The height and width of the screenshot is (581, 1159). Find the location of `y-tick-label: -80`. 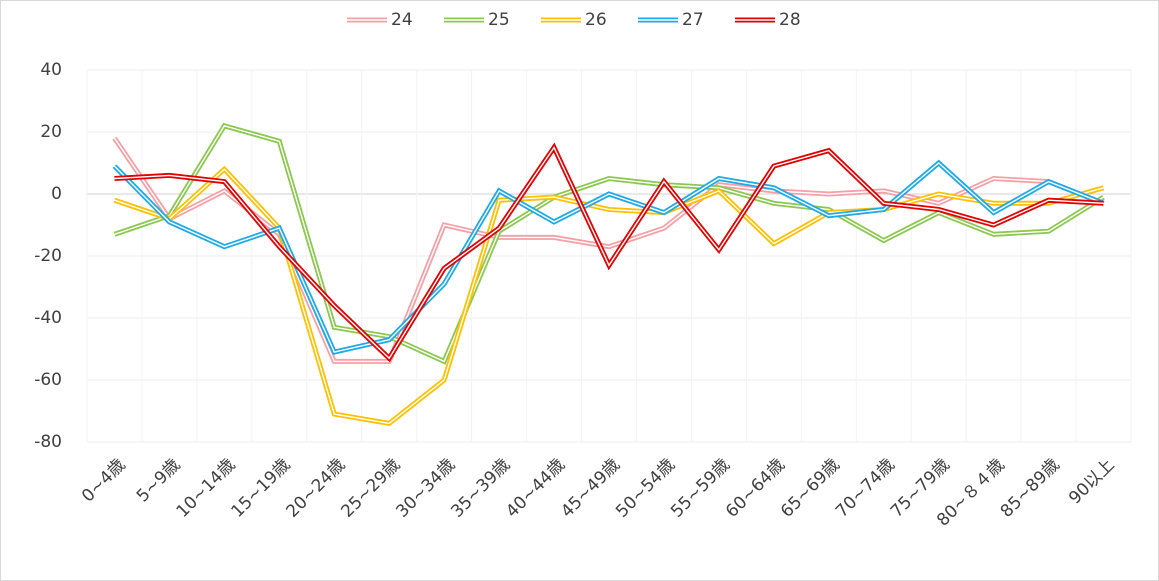

y-tick-label: -80 is located at coordinates (48, 442).